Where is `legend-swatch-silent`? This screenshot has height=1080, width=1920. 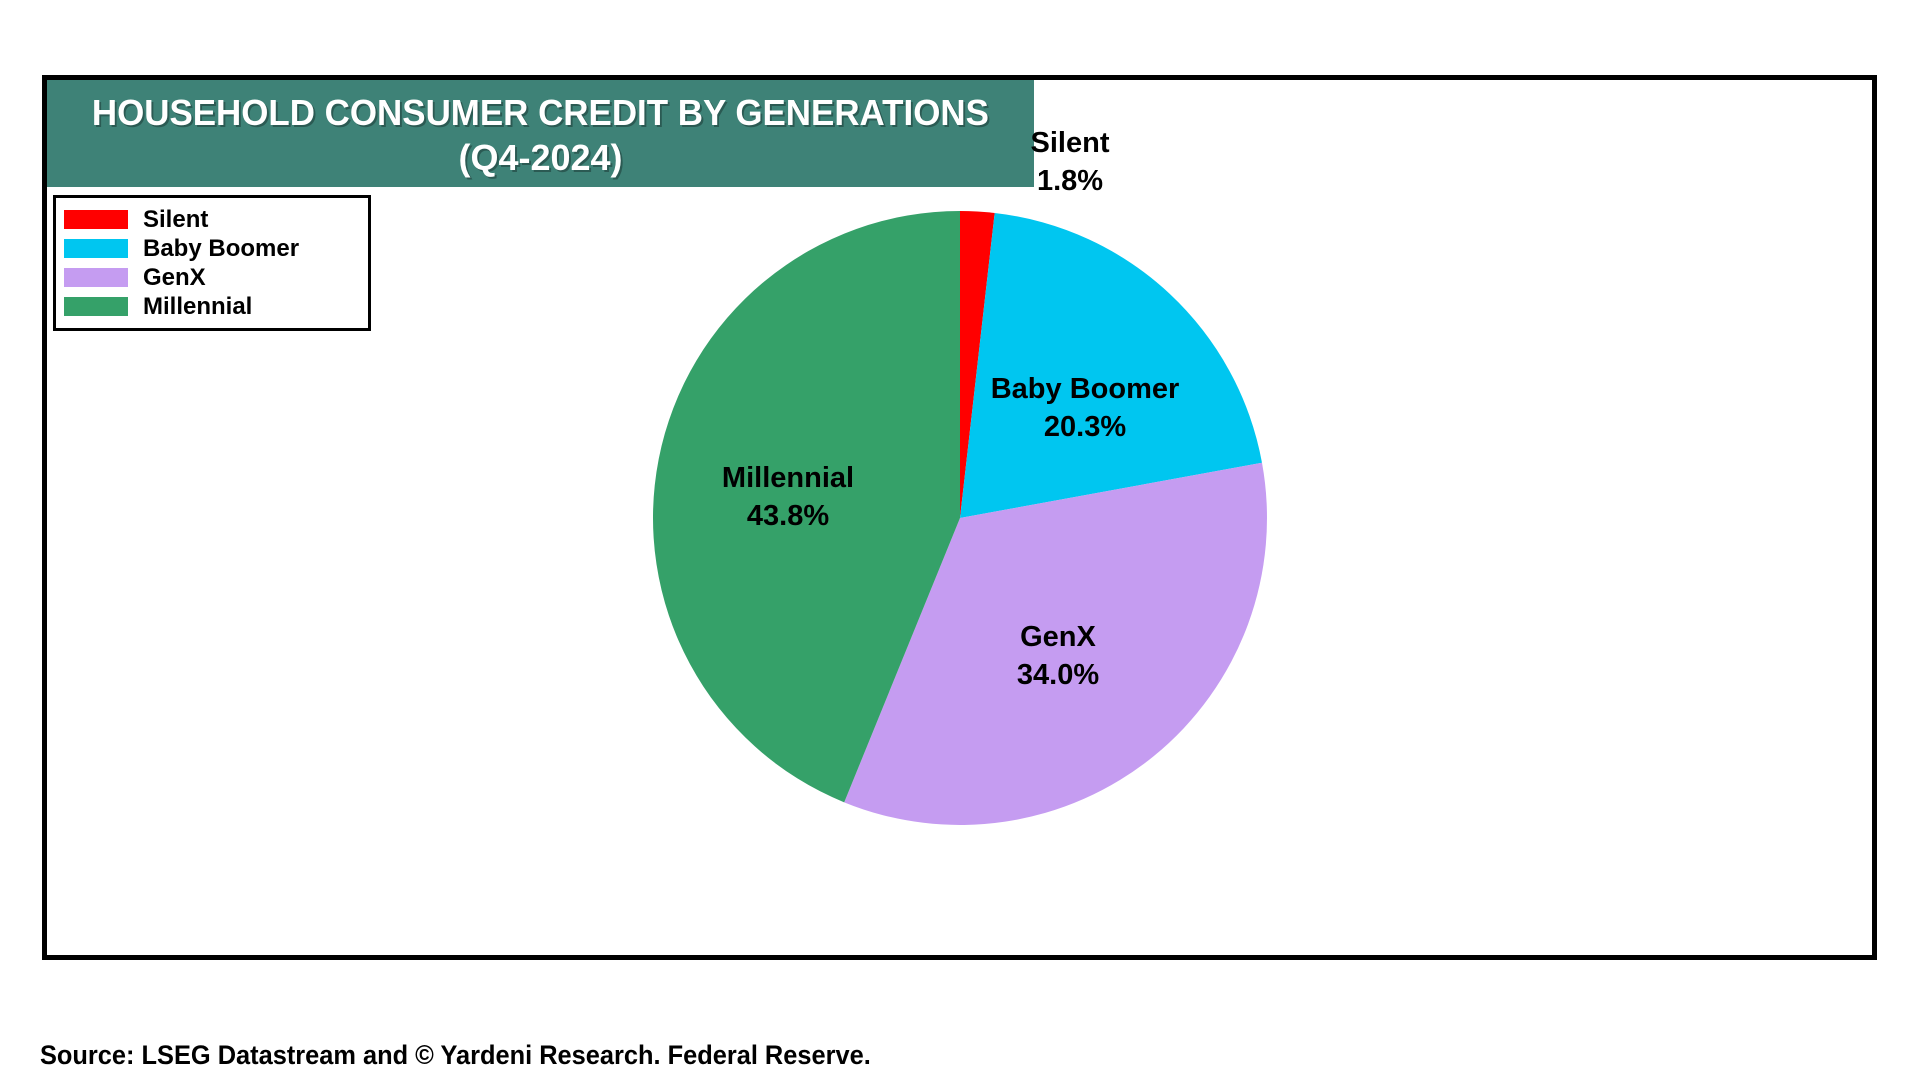 legend-swatch-silent is located at coordinates (96, 219).